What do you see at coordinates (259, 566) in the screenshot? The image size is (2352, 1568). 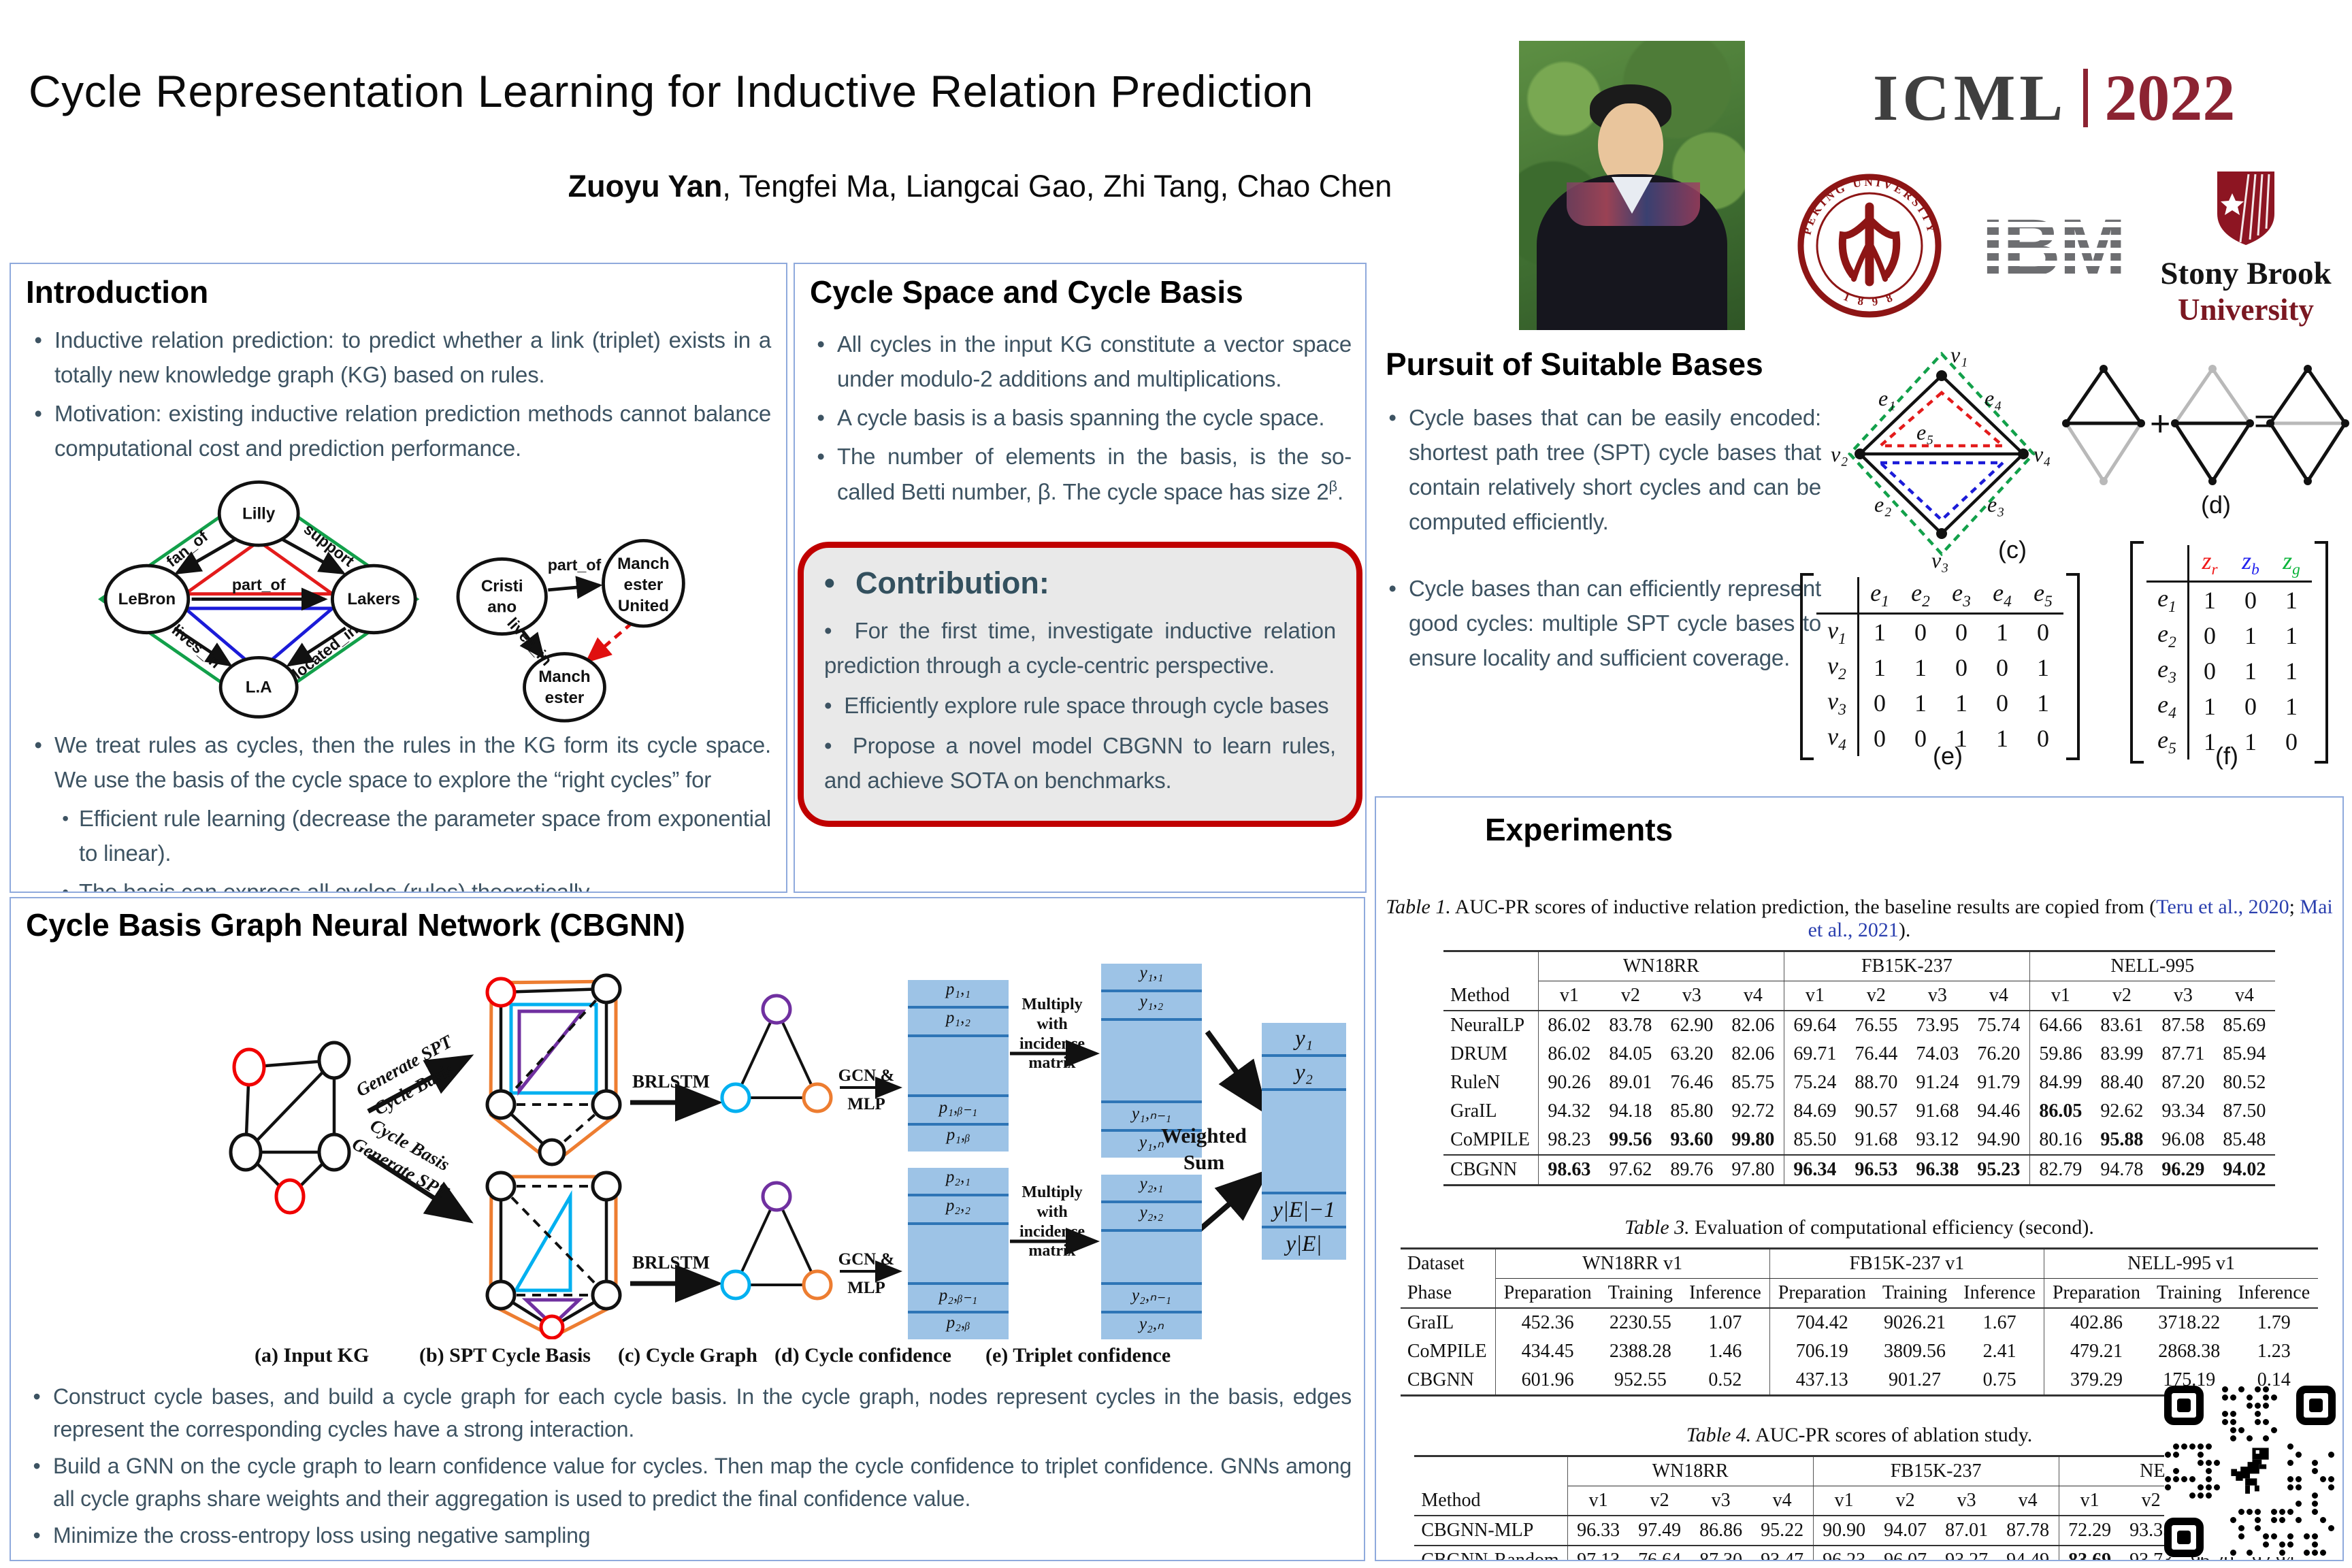 I see `red-cycle` at bounding box center [259, 566].